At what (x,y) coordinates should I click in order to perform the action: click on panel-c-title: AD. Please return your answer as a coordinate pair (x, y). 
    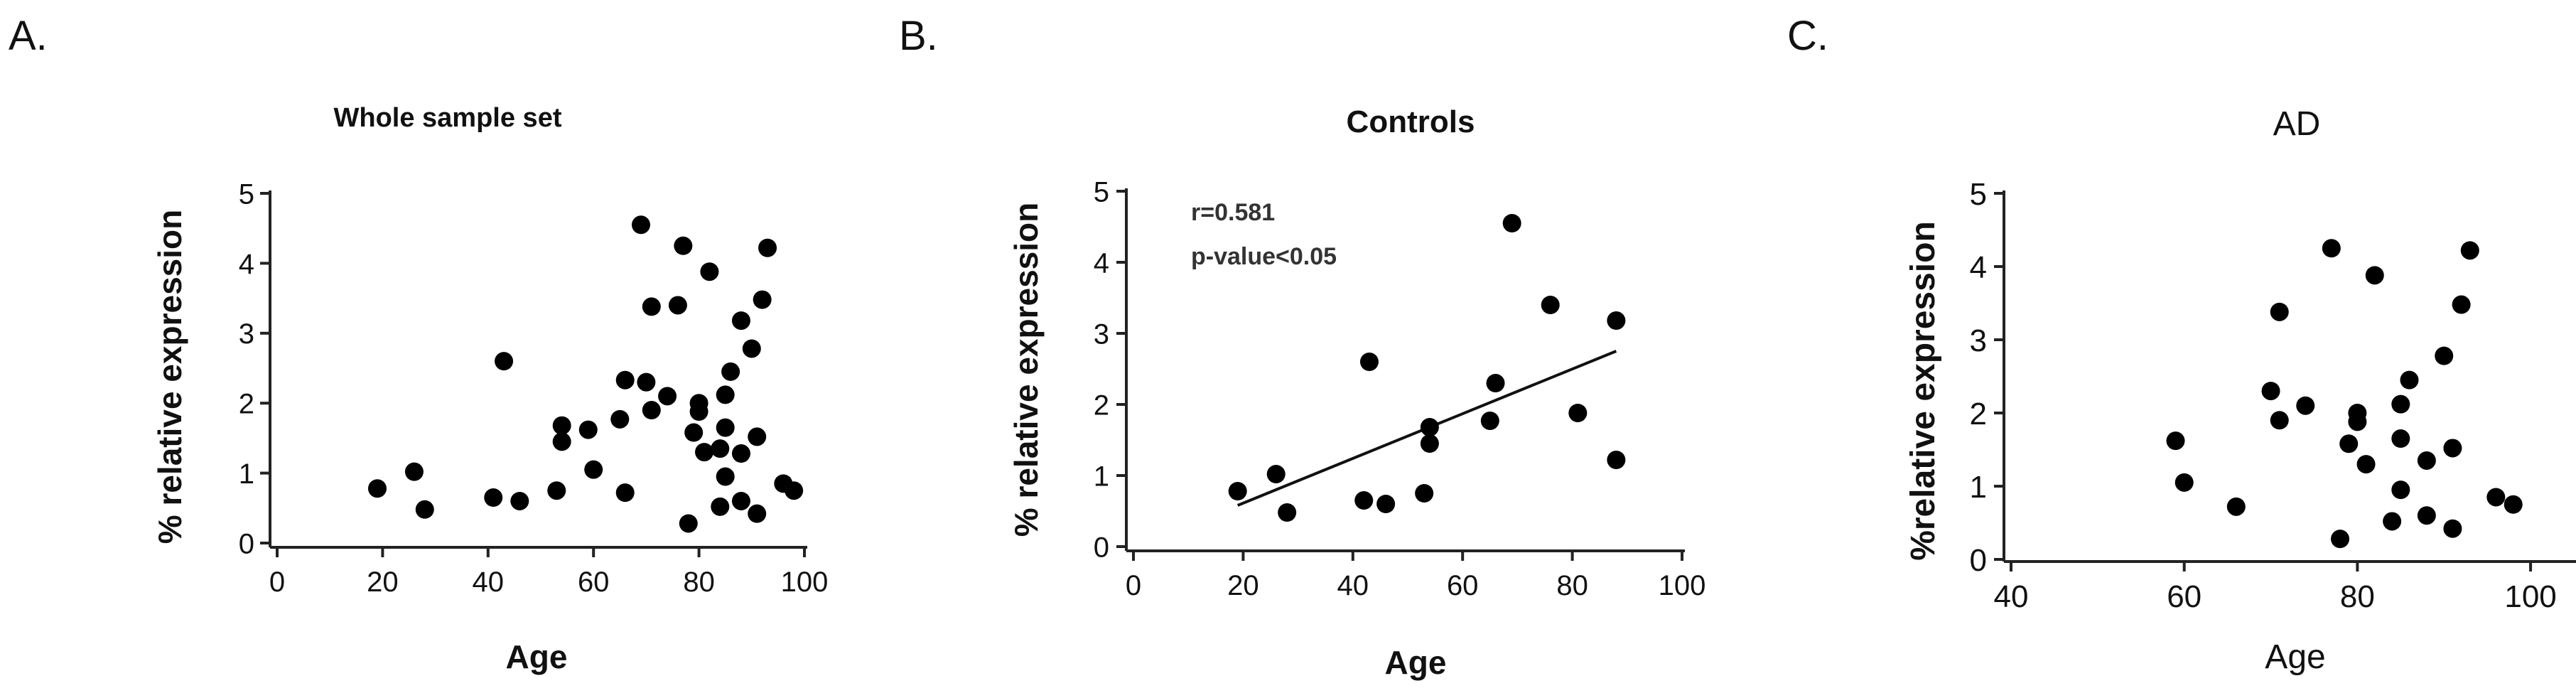
    Looking at the image, I should click on (2297, 124).